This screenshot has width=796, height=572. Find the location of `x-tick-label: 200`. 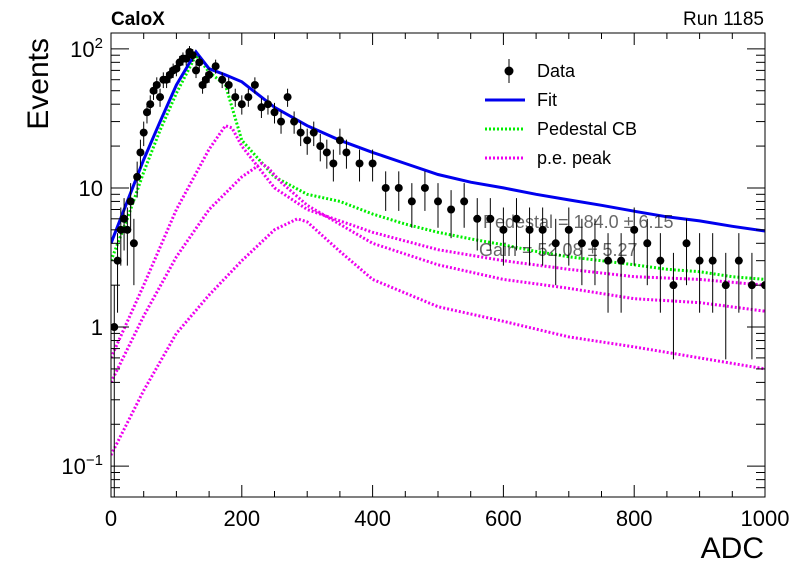

x-tick-label: 200 is located at coordinates (241, 518).